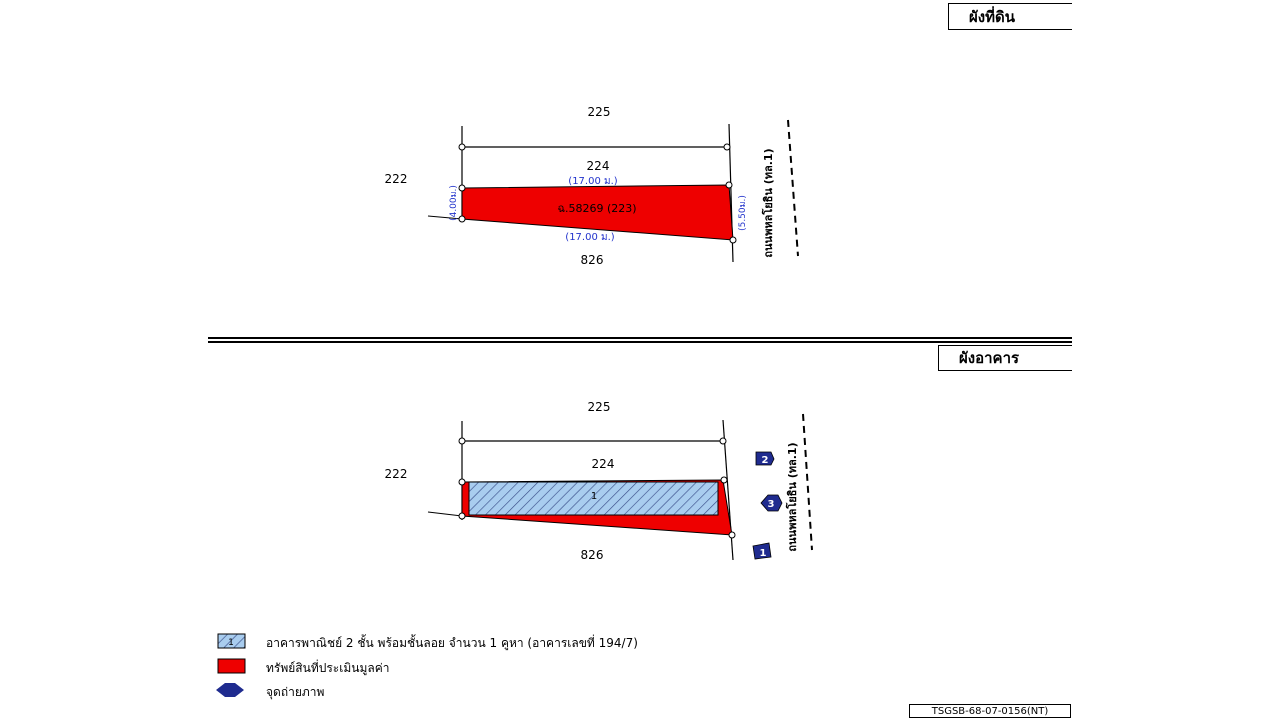 This screenshot has width=1280, height=720. What do you see at coordinates (454, 203) in the screenshot?
I see `left-dimension-label: (4.00ม.)` at bounding box center [454, 203].